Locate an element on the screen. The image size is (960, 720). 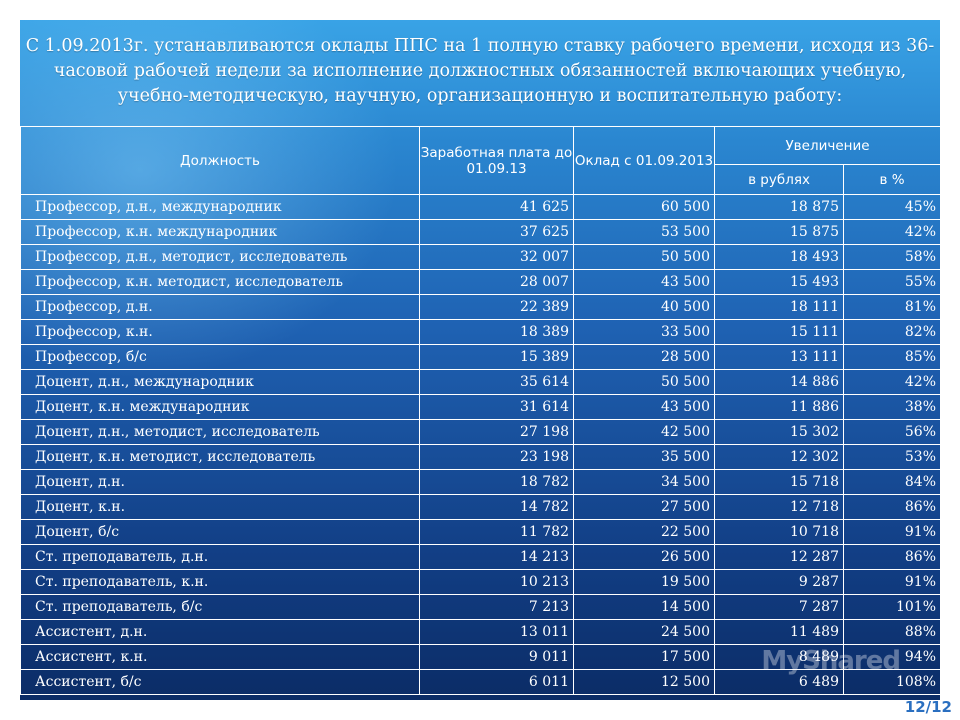
salary-before-cell: 14 782 is located at coordinates (496, 507).